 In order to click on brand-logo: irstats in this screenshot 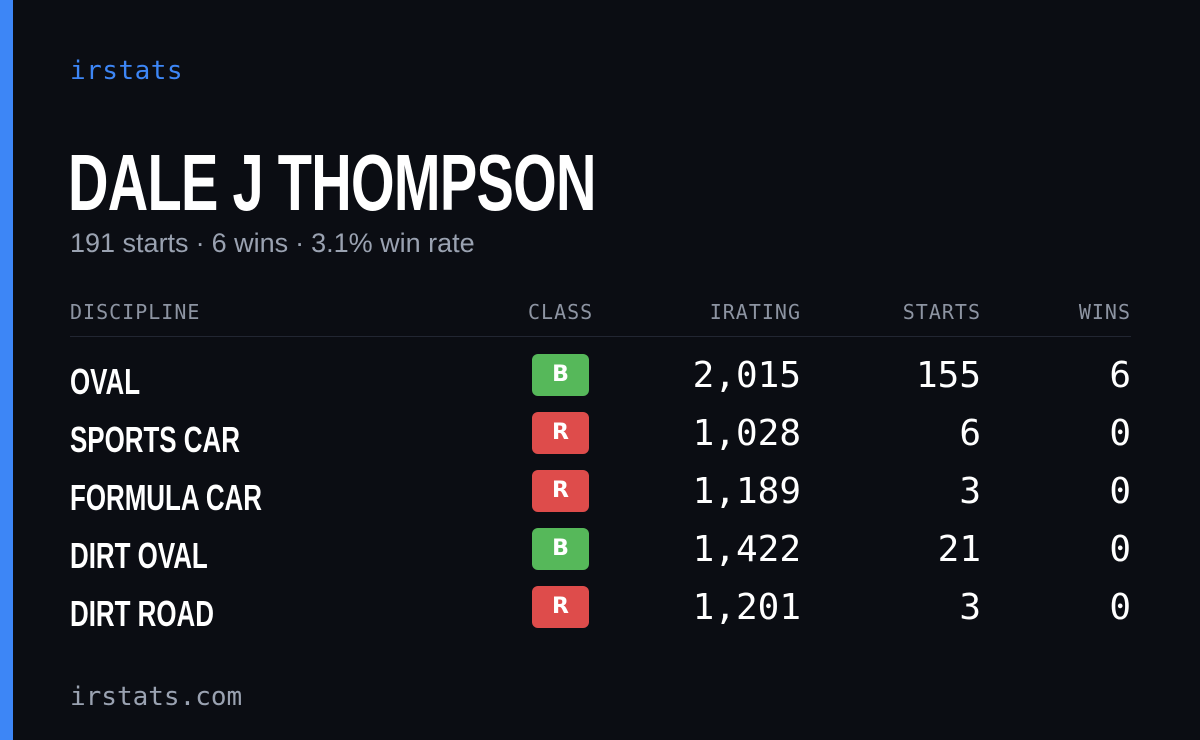, I will do `click(127, 71)`.